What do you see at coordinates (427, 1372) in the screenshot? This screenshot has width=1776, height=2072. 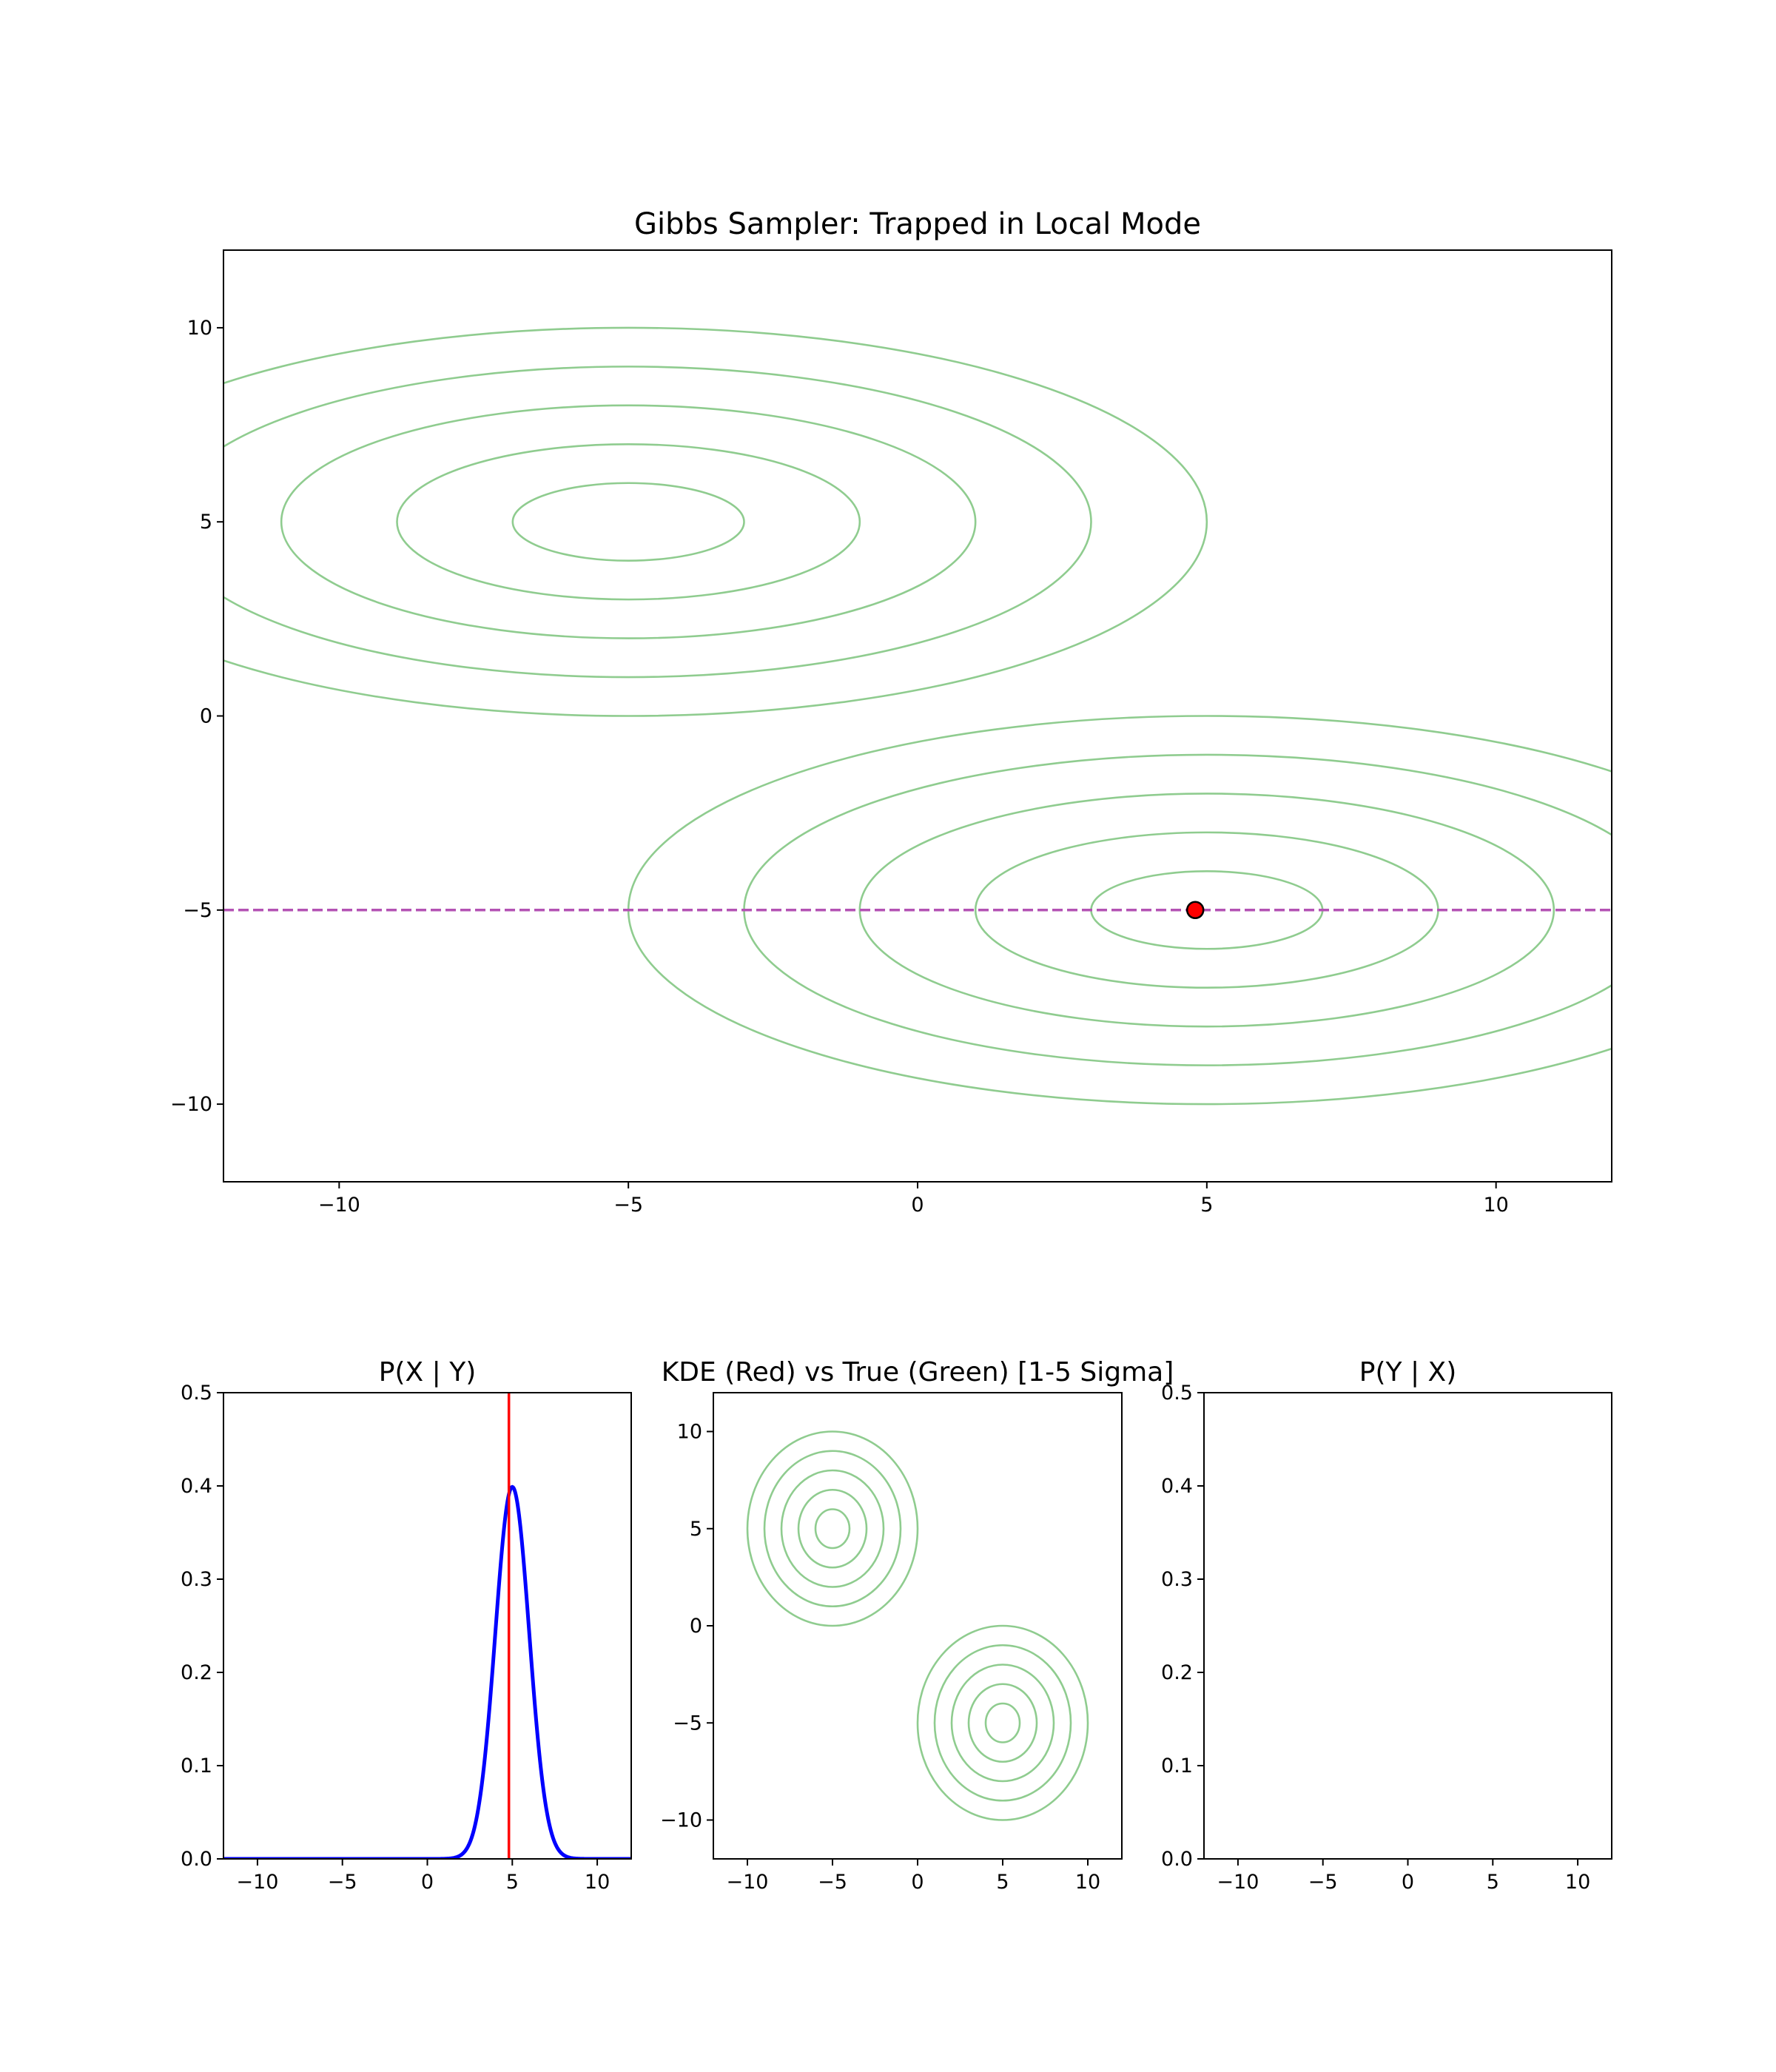 I see `axes-title: P(X | Y)` at bounding box center [427, 1372].